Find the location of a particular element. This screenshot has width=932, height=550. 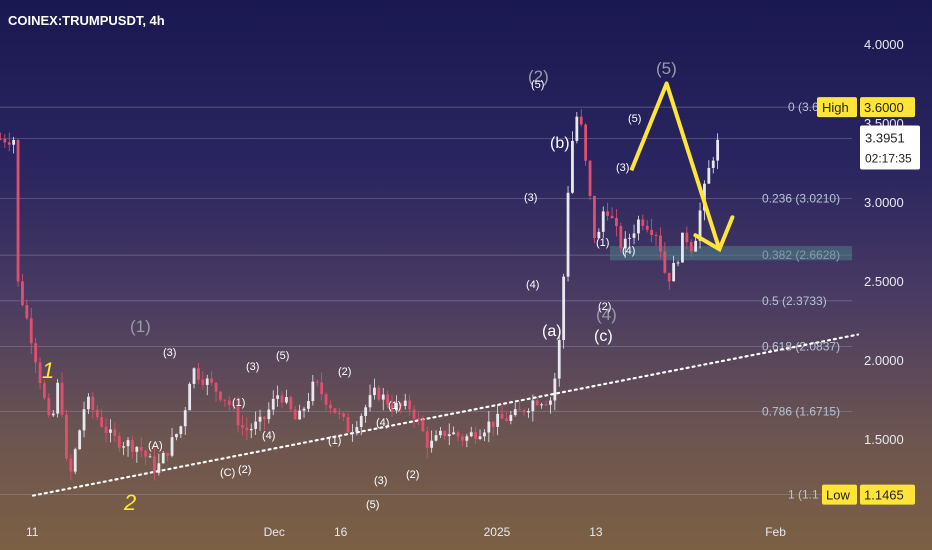

wave-label: (b) is located at coordinates (560, 143).